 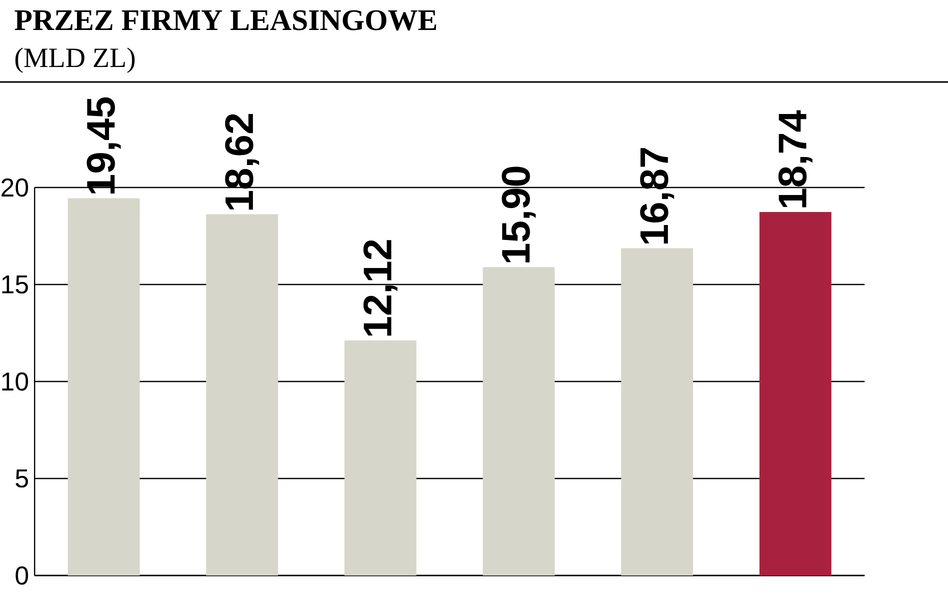 What do you see at coordinates (103, 145) in the screenshot?
I see `data-label: 19,45` at bounding box center [103, 145].